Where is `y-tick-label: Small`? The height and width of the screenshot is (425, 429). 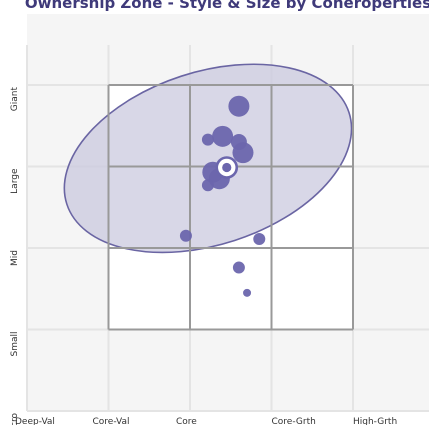 y-tick-label: Small is located at coordinates (15, 344).